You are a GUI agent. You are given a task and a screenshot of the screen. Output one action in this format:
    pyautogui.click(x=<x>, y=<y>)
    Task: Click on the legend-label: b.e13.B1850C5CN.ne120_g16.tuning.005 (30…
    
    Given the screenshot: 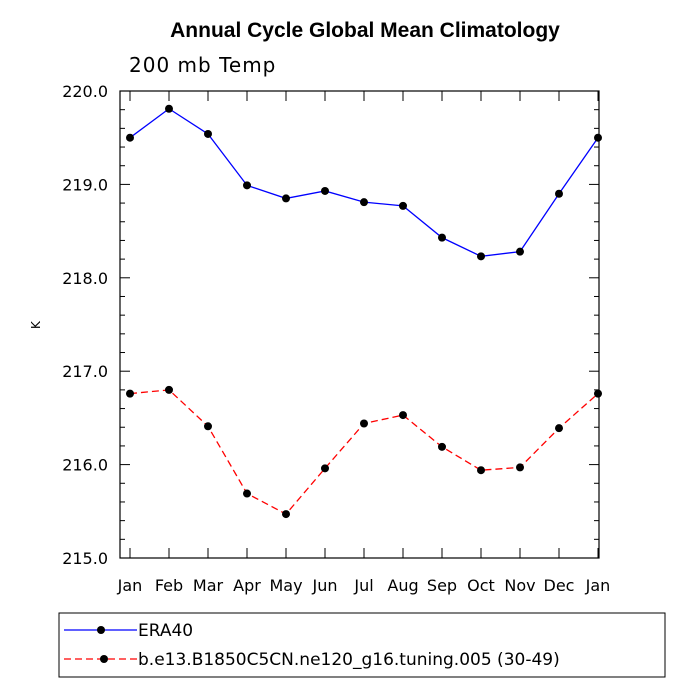 What is the action you would take?
    pyautogui.click(x=349, y=660)
    